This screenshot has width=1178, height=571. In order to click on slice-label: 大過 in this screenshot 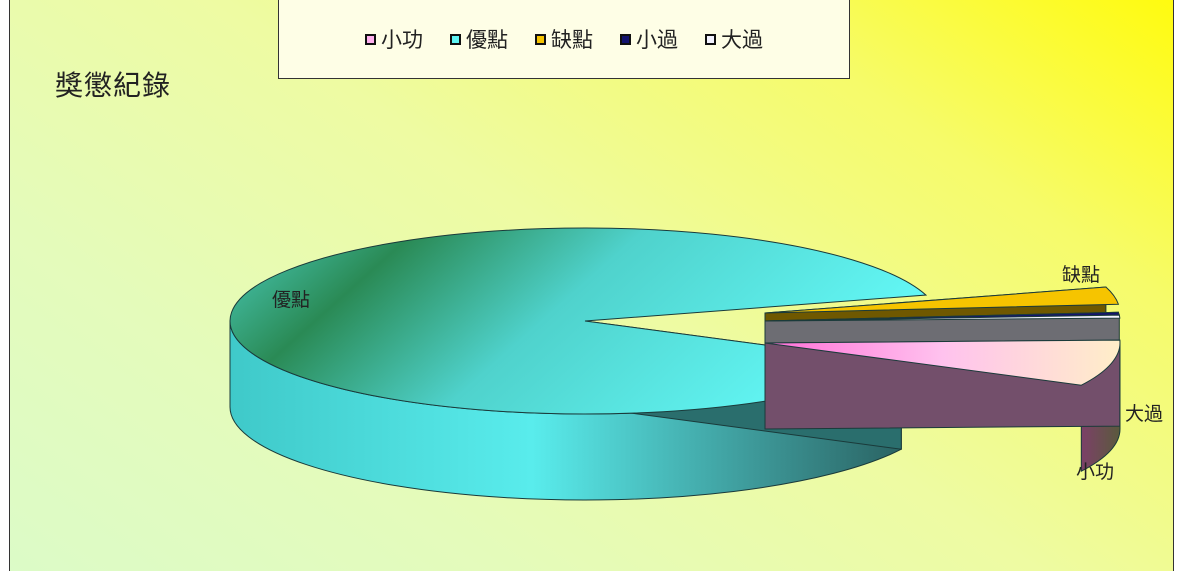, I will do `click(1144, 414)`.